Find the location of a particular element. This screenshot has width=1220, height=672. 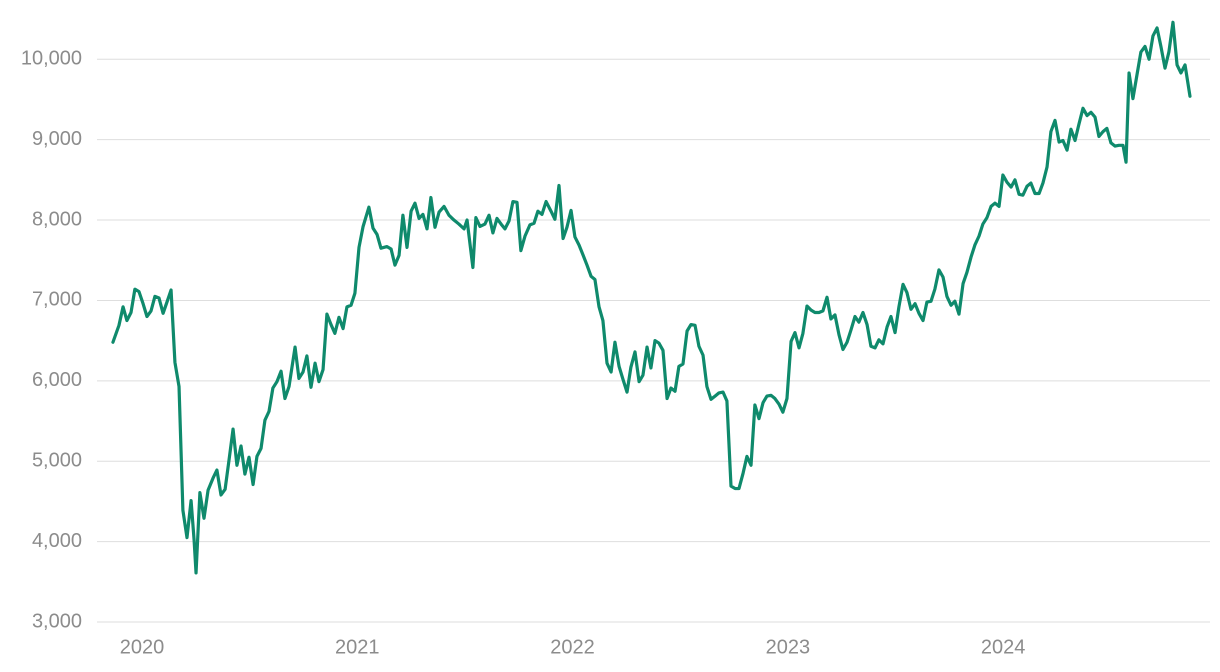

x-tick-label: 2023 is located at coordinates (788, 647).